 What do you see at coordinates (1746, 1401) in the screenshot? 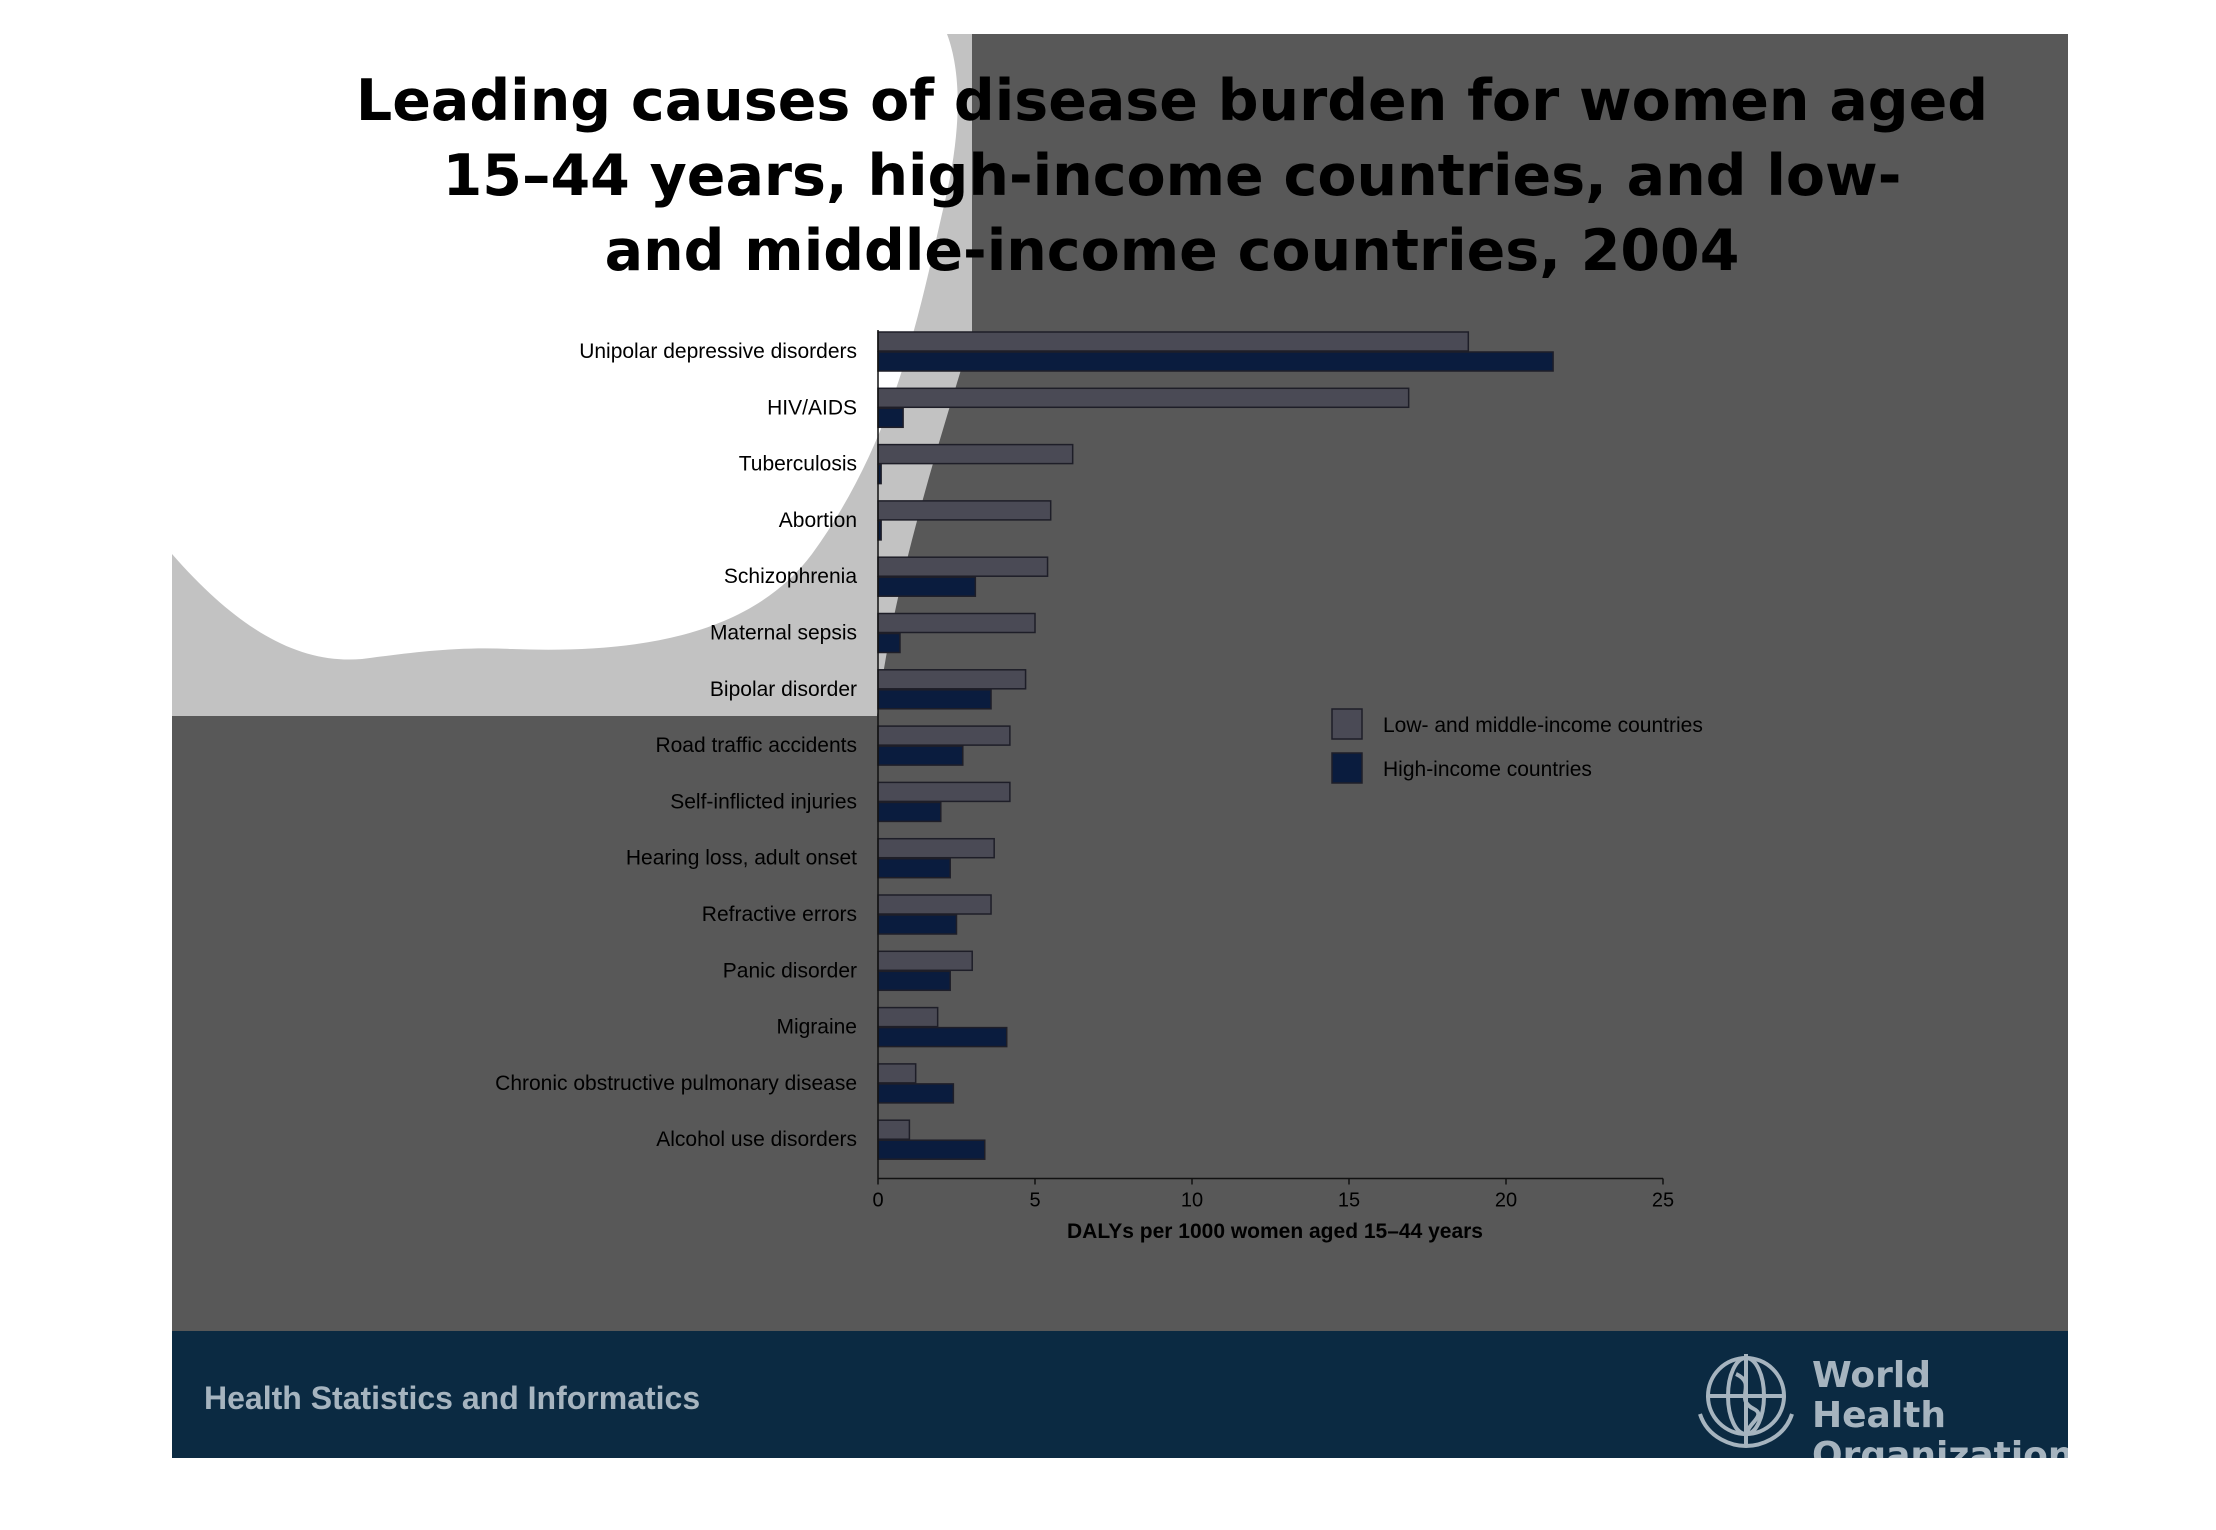
I see `who-emblem-icon` at bounding box center [1746, 1401].